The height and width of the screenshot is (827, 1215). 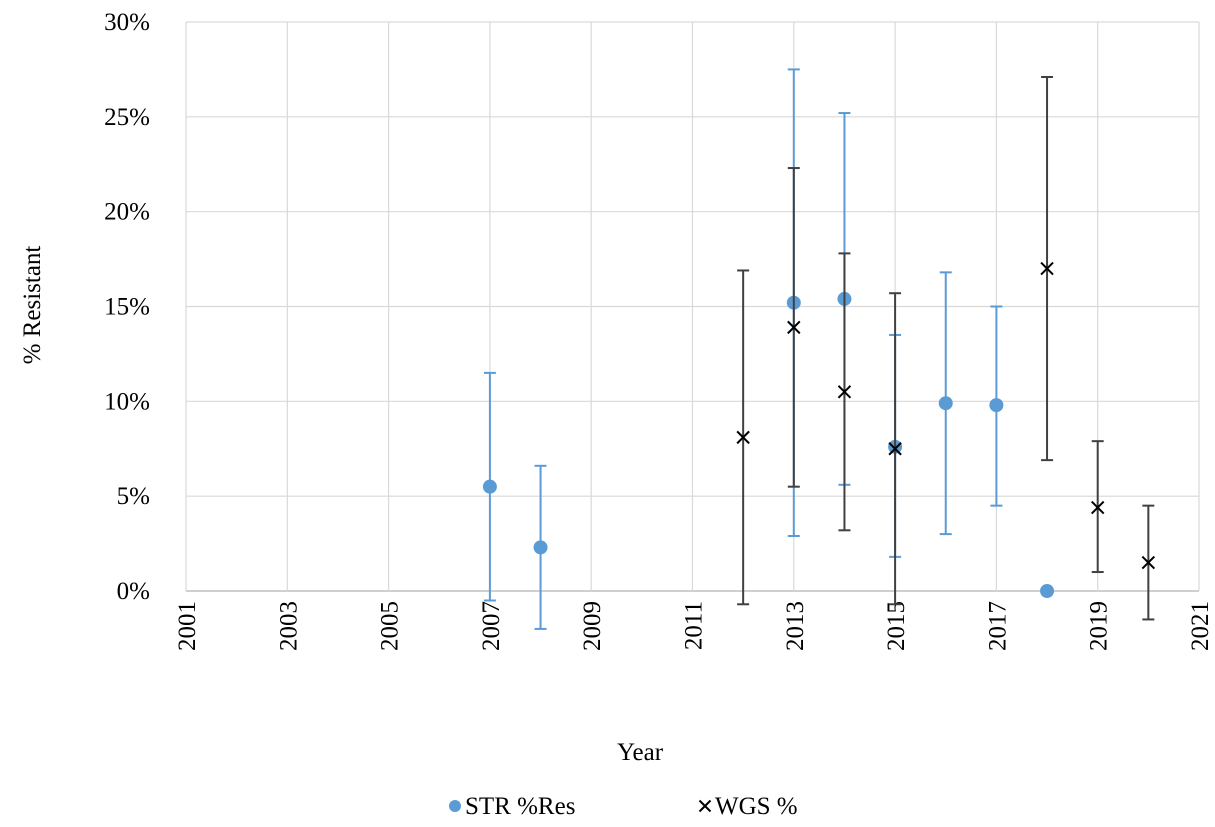 I want to click on legend-x-icon, so click(x=705, y=806).